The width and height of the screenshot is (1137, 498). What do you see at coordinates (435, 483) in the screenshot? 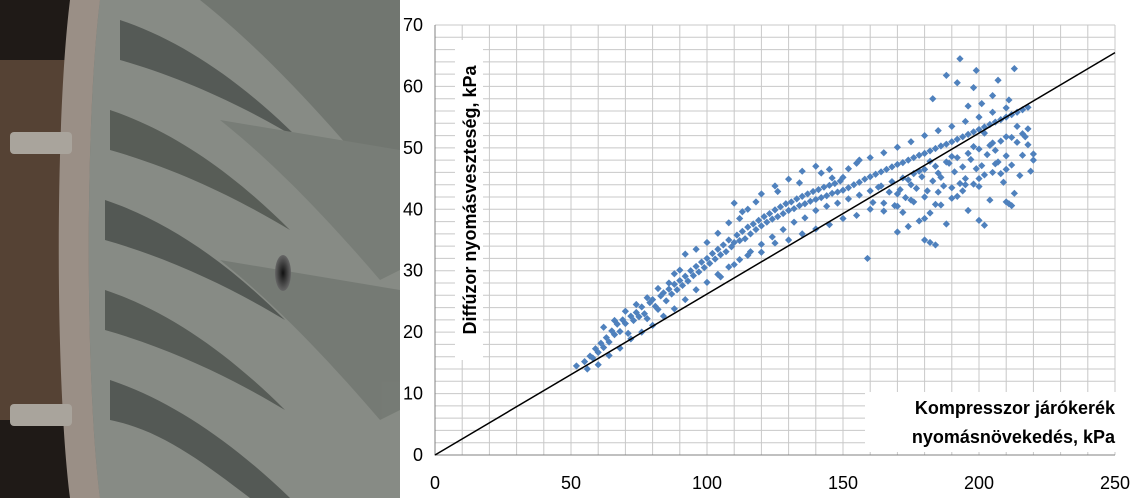
I see `x-tick-label: 0` at bounding box center [435, 483].